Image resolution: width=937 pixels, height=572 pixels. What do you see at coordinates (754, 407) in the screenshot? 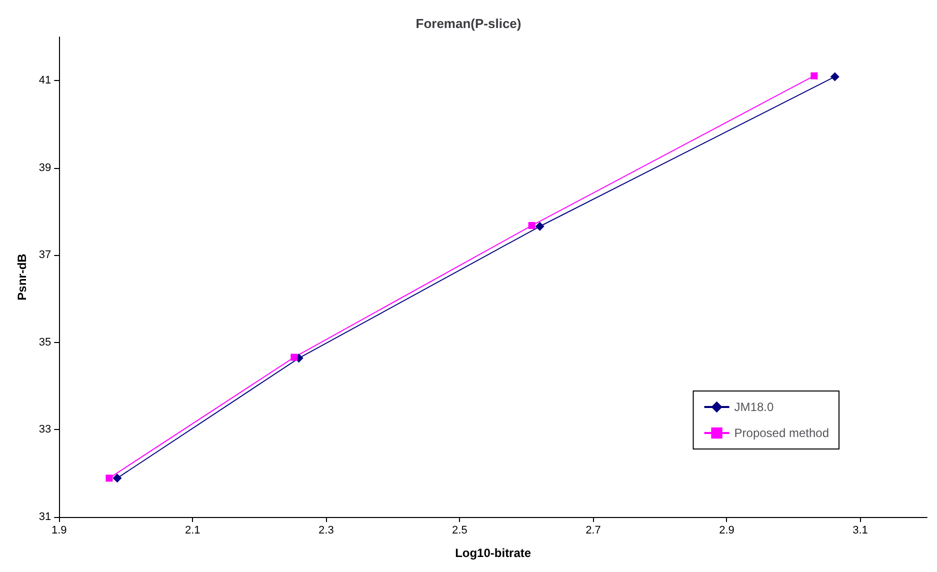
I see `legend-label: JM18.0` at bounding box center [754, 407].